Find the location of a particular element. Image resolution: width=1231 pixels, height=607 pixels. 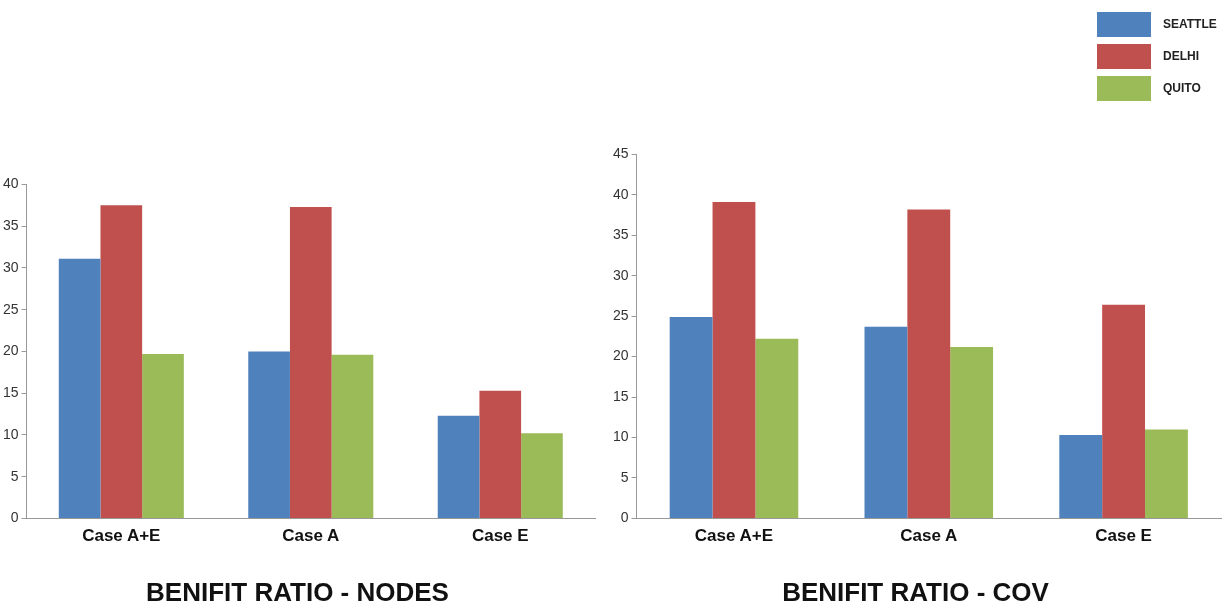

text: BENIFIT RATIO - NODES is located at coordinates (297, 591).